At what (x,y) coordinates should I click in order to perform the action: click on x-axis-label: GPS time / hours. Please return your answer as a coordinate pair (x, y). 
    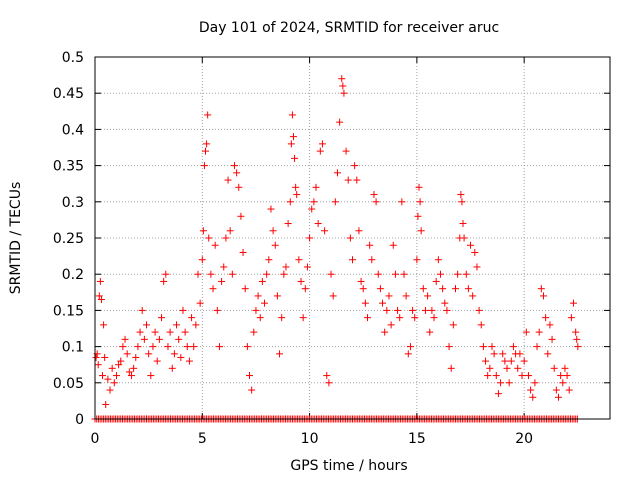
    Looking at the image, I should click on (348, 466).